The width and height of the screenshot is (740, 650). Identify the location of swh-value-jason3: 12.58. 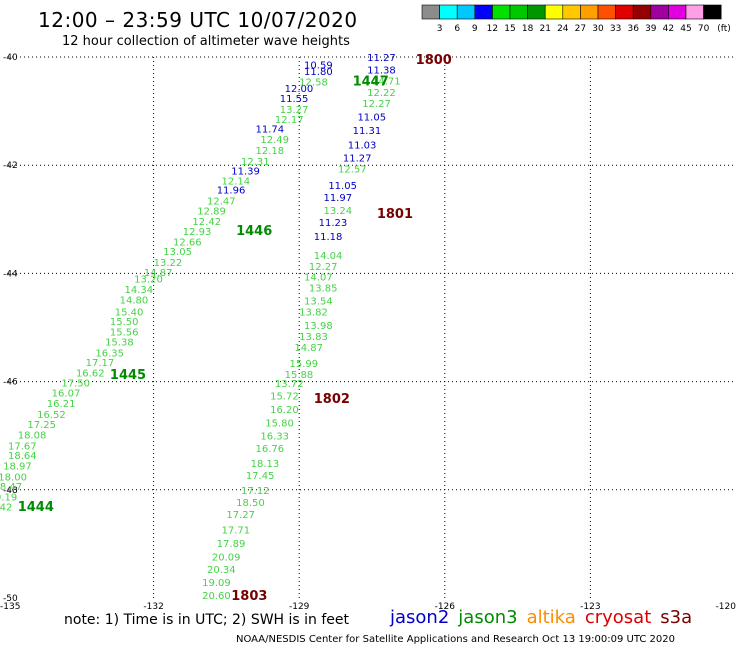
(313, 82).